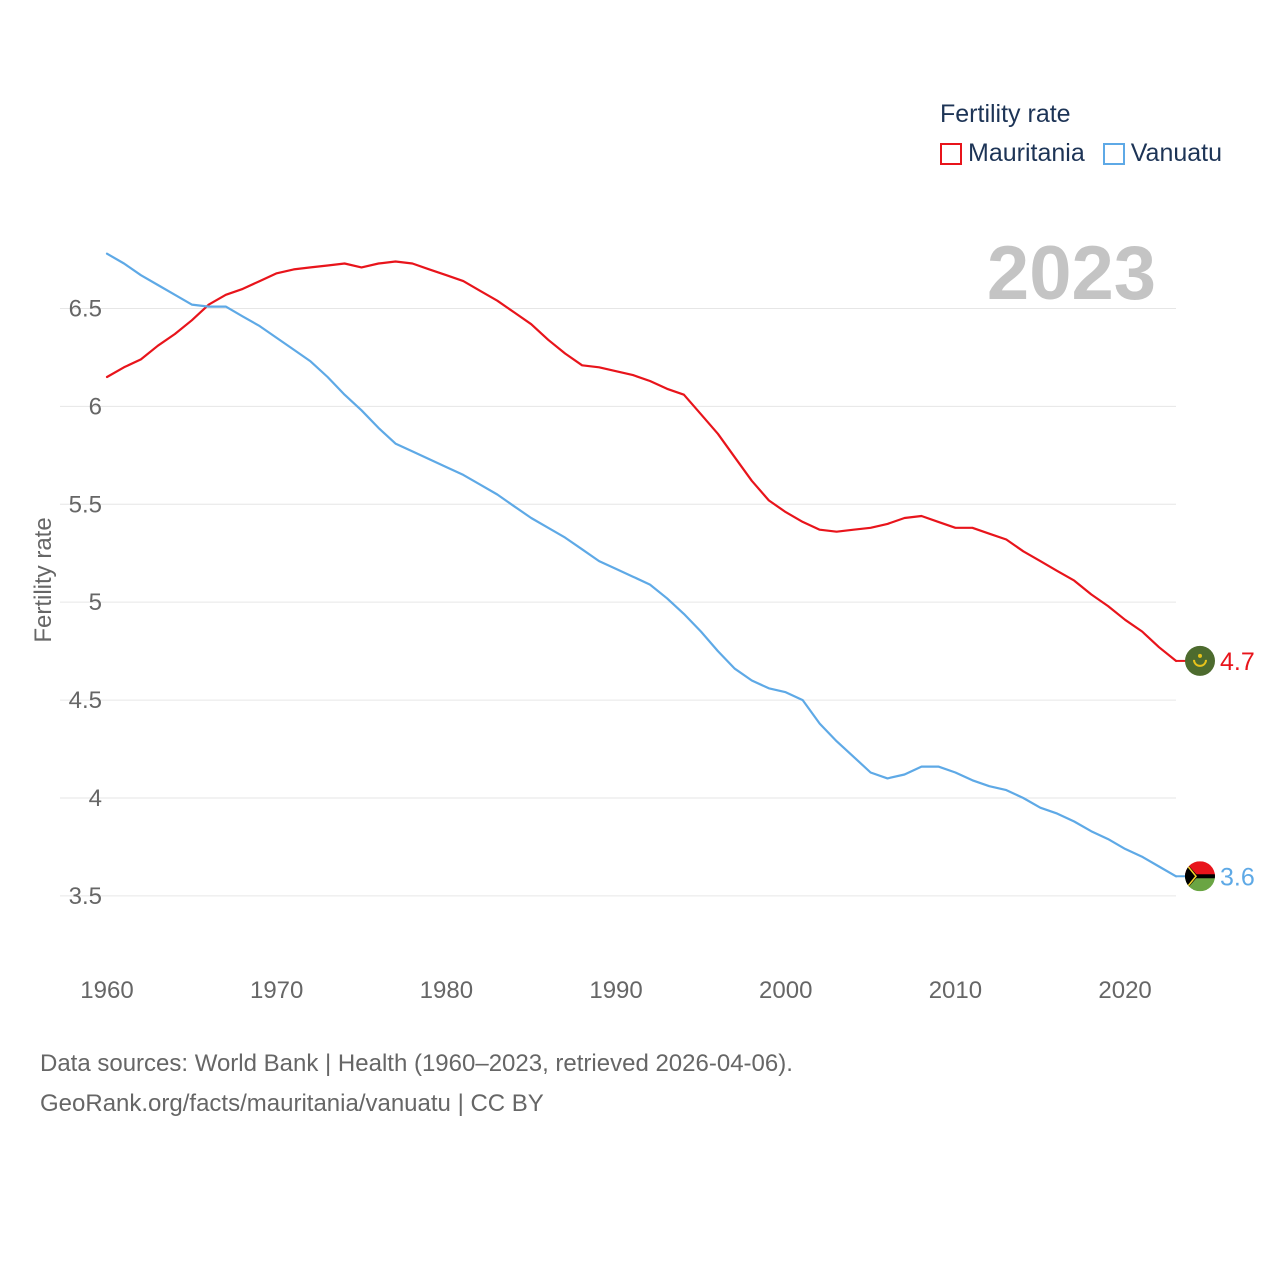  I want to click on x-tick-label: 1960, so click(106, 990).